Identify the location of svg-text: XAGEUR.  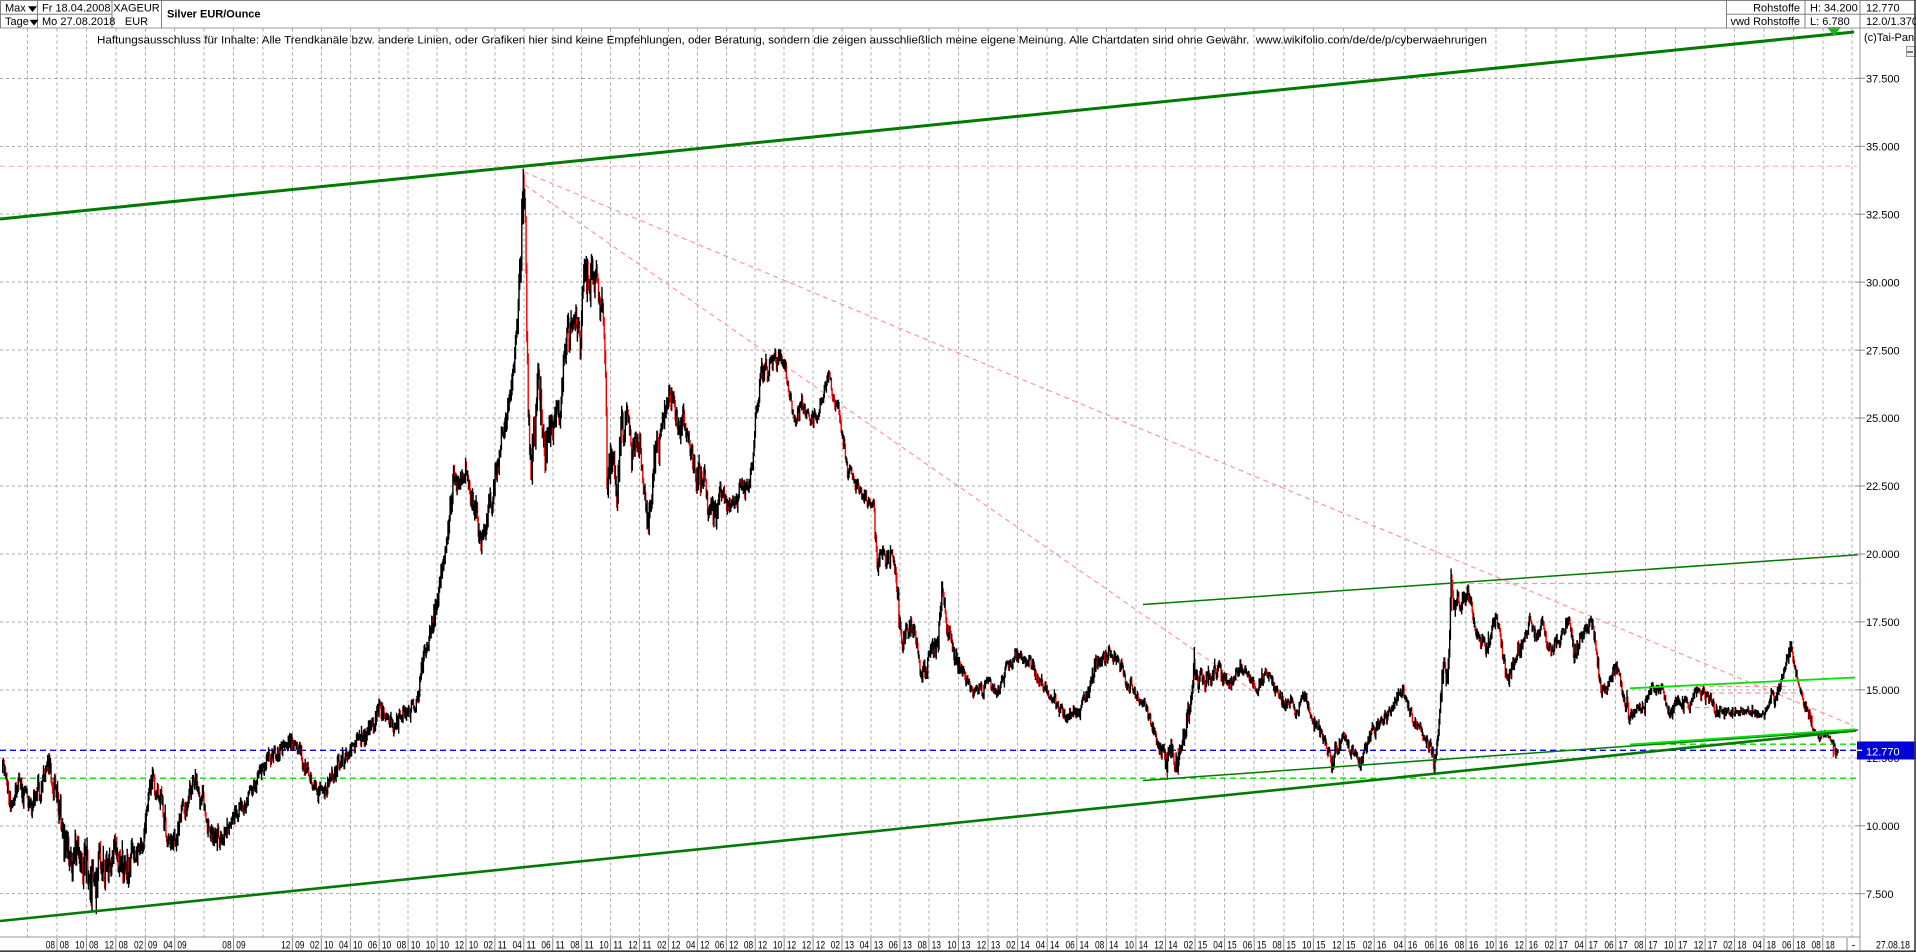
(136, 9).